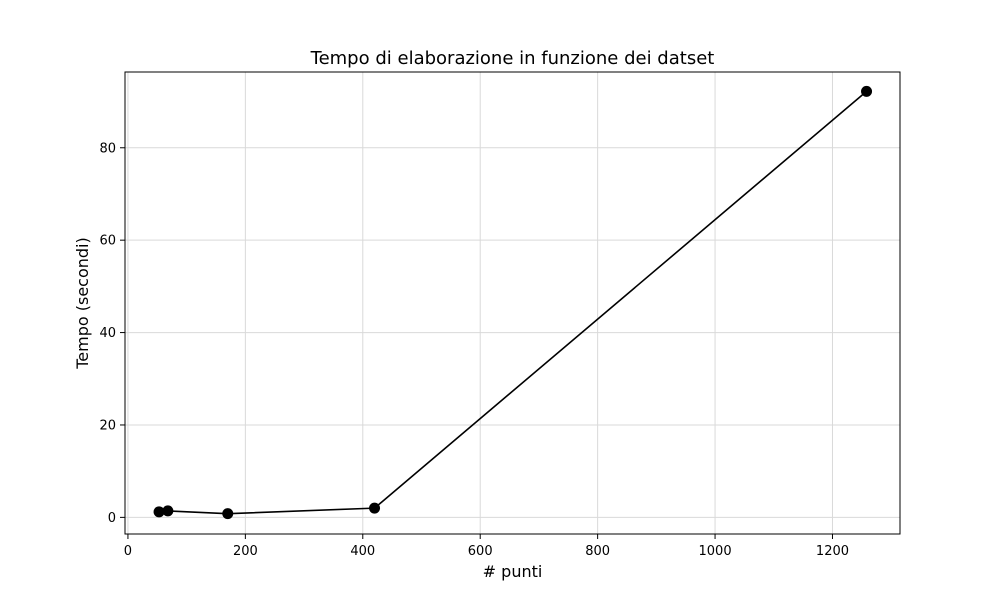 This screenshot has width=1000, height=600. What do you see at coordinates (107, 333) in the screenshot?
I see `y-tick-label-2: 40` at bounding box center [107, 333].